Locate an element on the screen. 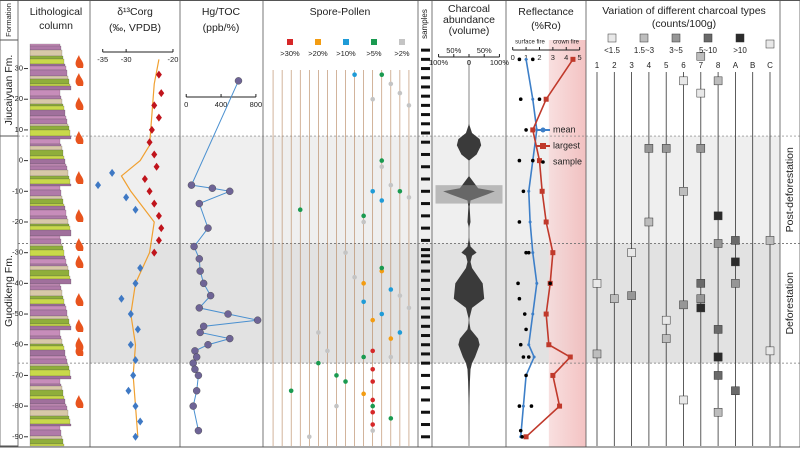  legend-label: 5~10 is located at coordinates (708, 50).